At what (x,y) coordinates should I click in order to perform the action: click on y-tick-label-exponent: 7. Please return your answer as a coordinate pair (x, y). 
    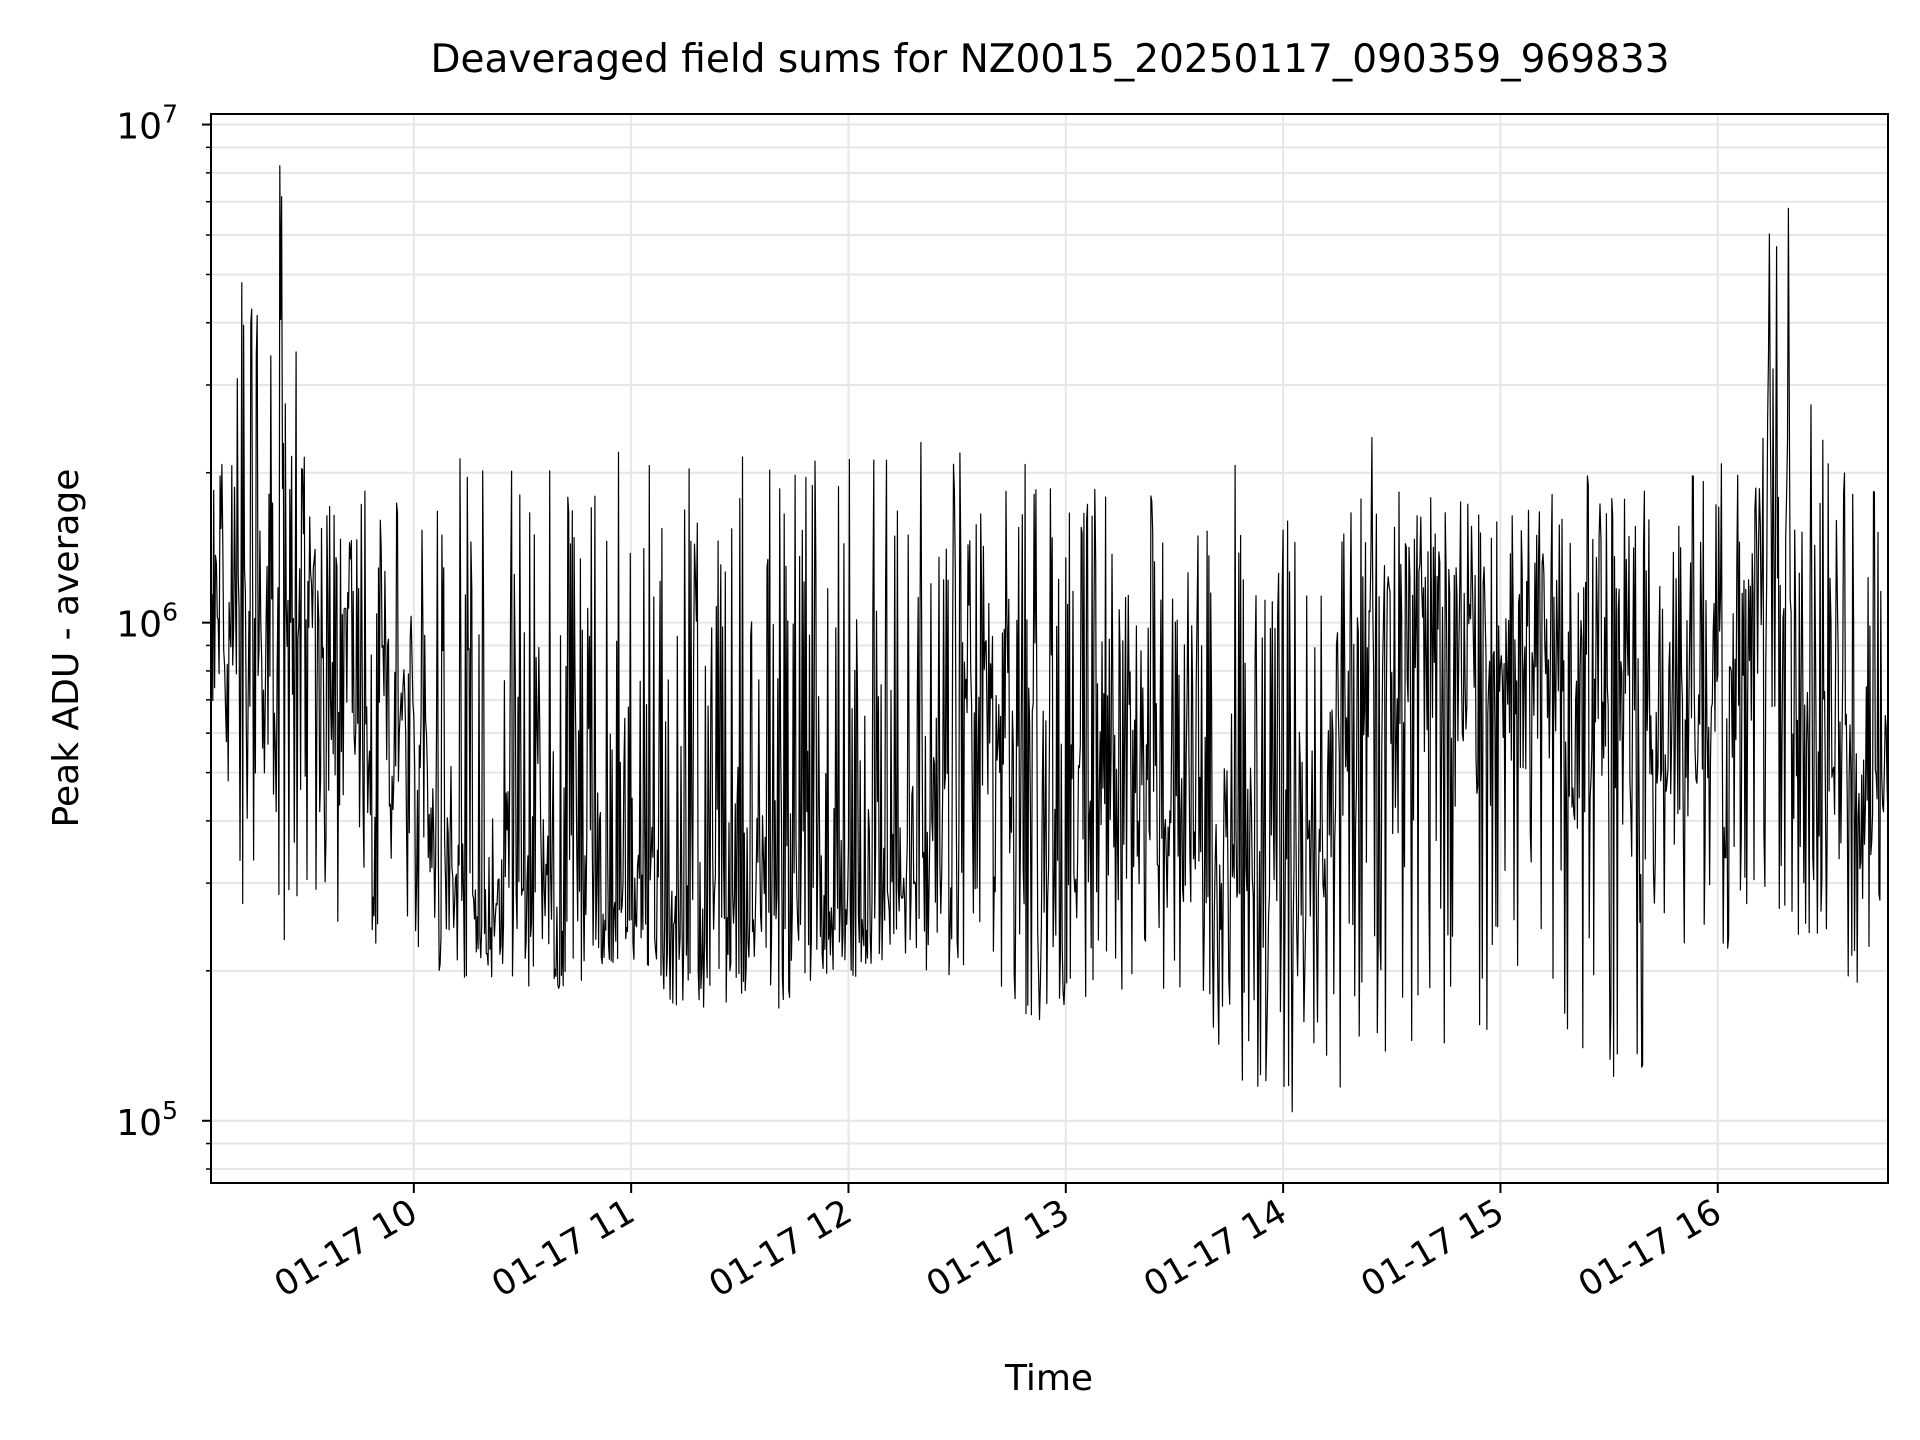
    Looking at the image, I should click on (170, 114).